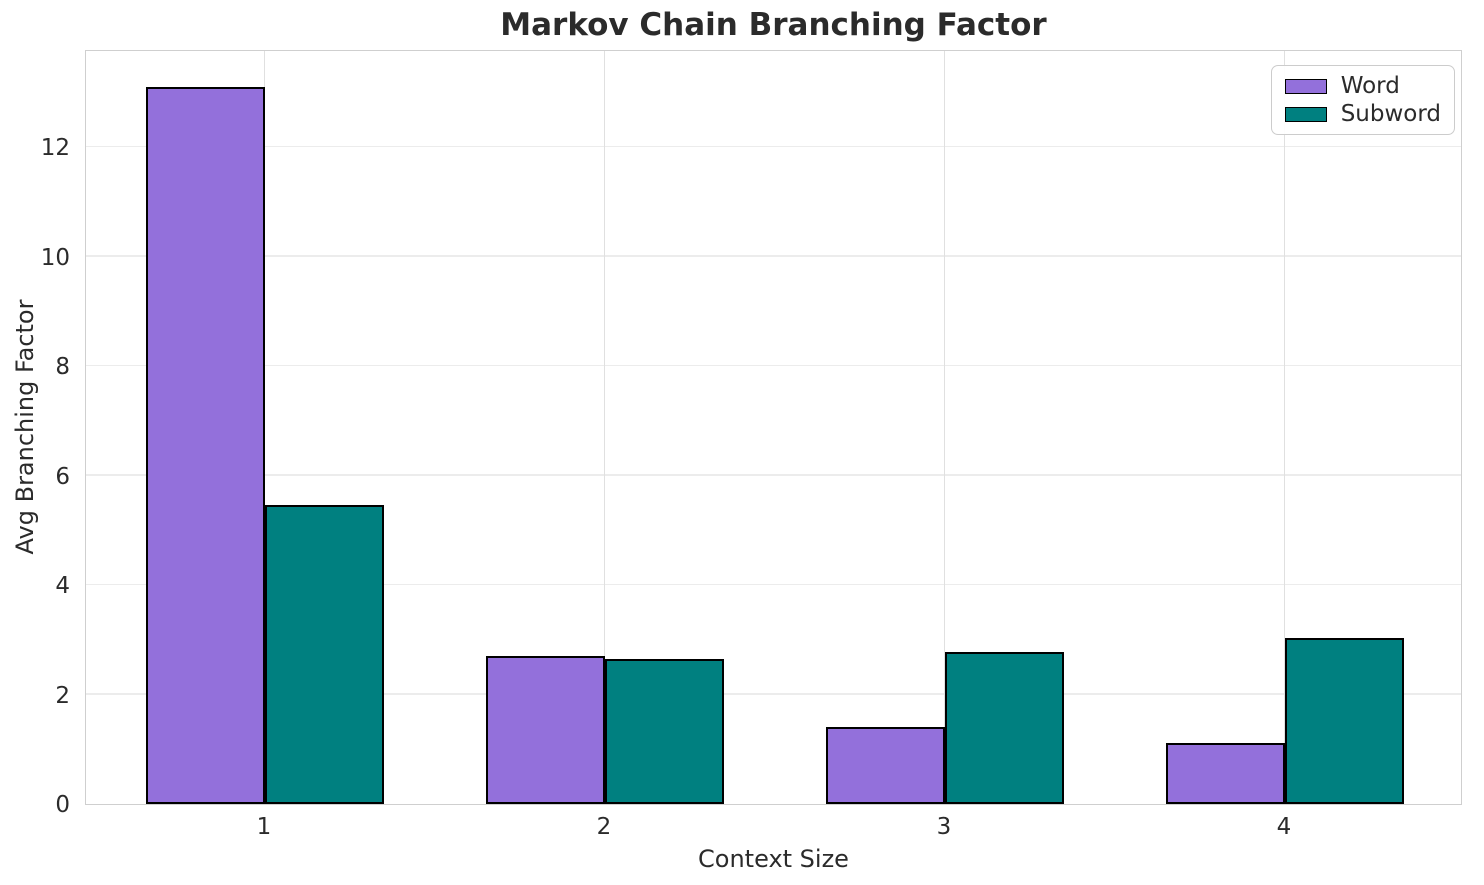  What do you see at coordinates (55, 258) in the screenshot?
I see `y-tick-10: 10` at bounding box center [55, 258].